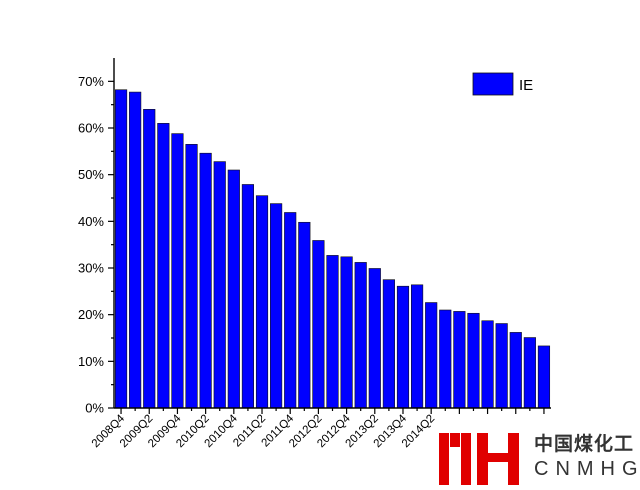  What do you see at coordinates (91, 81) in the screenshot?
I see `y-tick-label: 70%` at bounding box center [91, 81].